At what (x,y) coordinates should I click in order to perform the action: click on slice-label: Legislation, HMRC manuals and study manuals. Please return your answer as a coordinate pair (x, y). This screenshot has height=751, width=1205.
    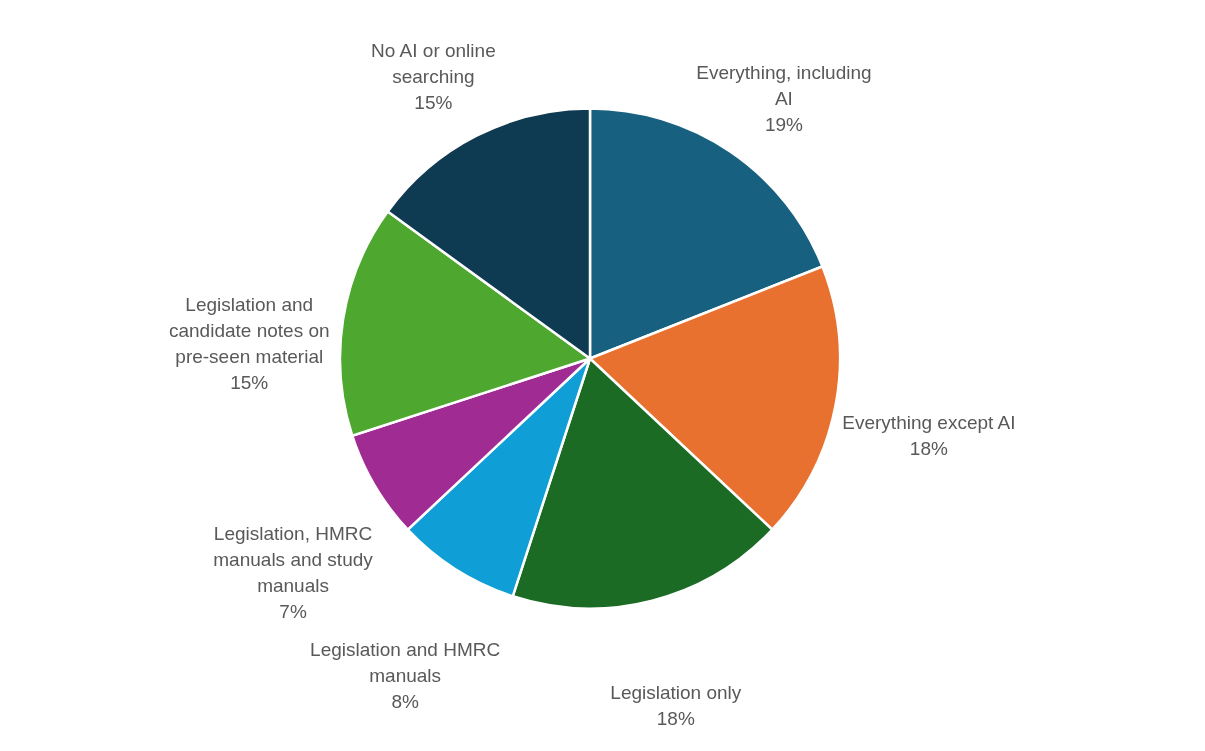
    Looking at the image, I should click on (293, 560).